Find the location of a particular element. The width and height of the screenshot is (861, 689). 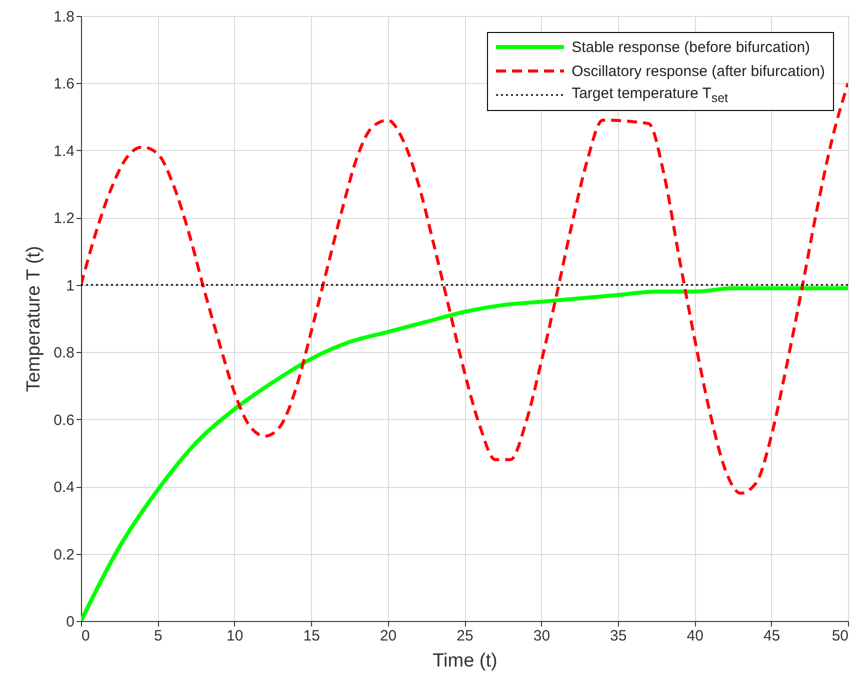

x-tick-label: 15 is located at coordinates (311, 636).